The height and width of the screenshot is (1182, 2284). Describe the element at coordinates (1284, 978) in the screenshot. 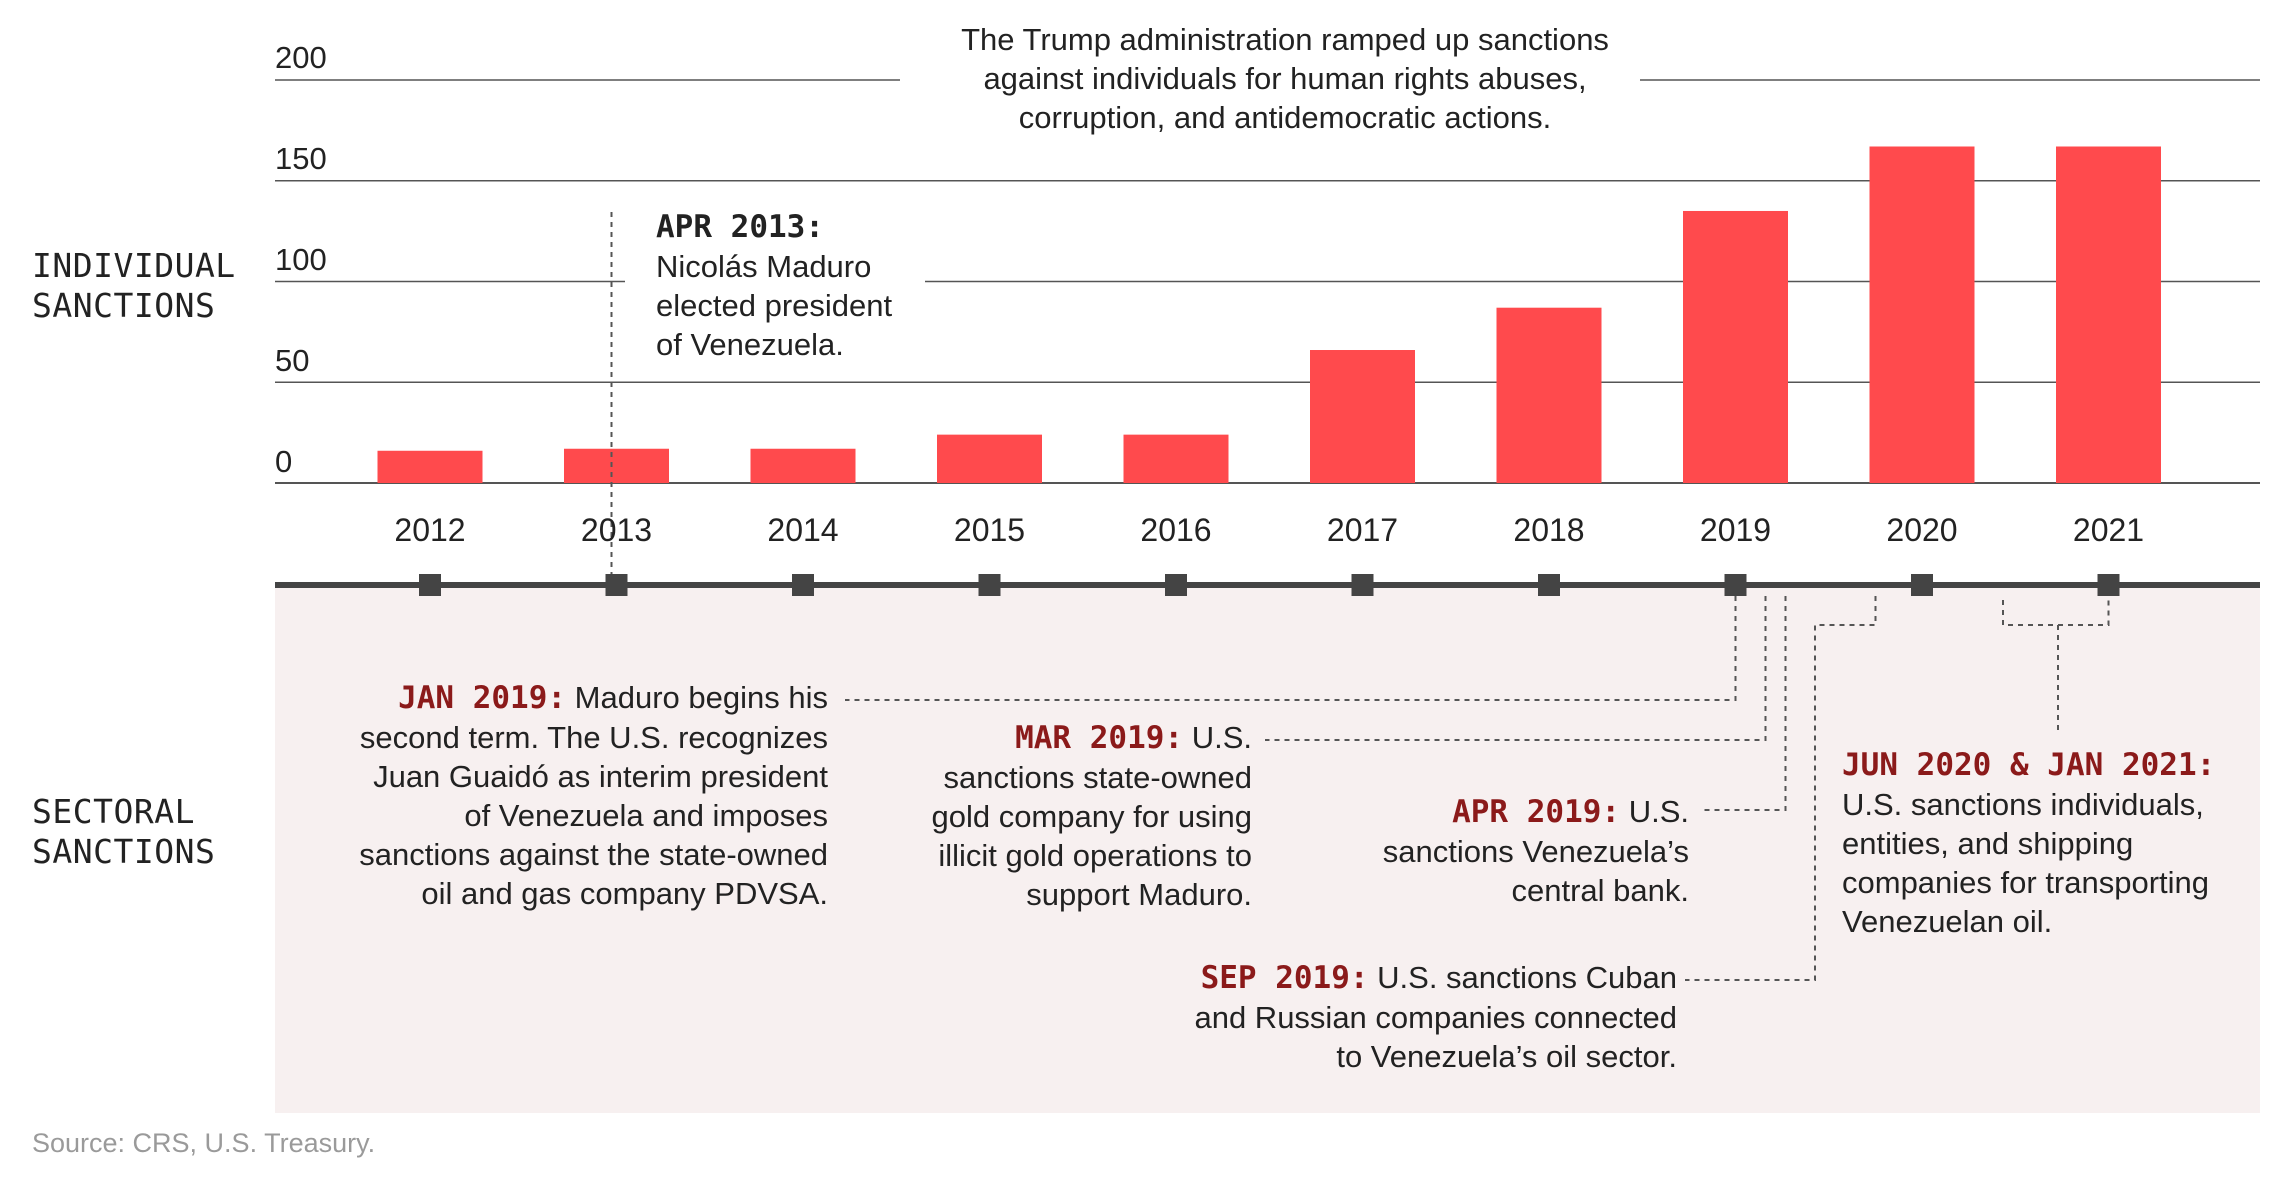

I see `event-sep-2019-lead: SEP 2019:` at that location.